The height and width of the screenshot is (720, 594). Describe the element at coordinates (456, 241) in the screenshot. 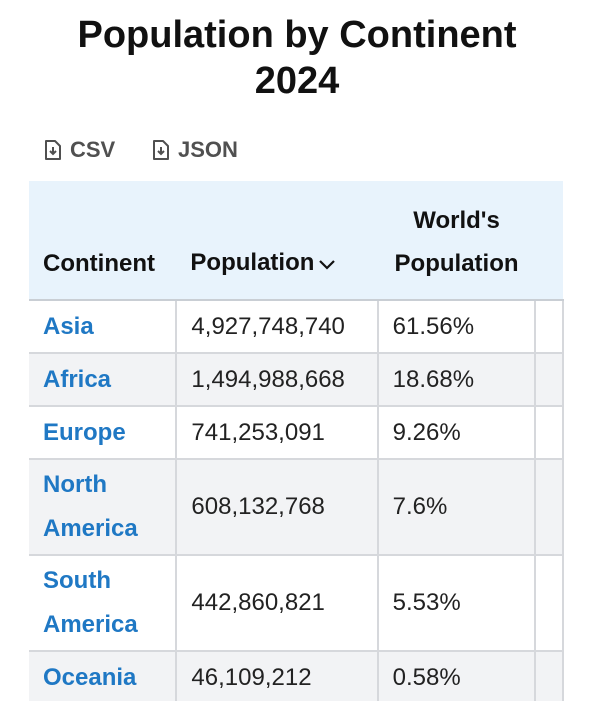

I see `column-header-world-share: World's Population` at that location.